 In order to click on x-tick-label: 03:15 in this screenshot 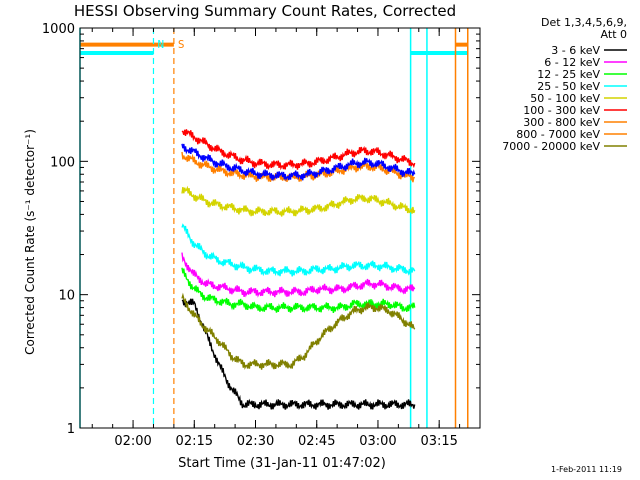, I will do `click(438, 441)`.